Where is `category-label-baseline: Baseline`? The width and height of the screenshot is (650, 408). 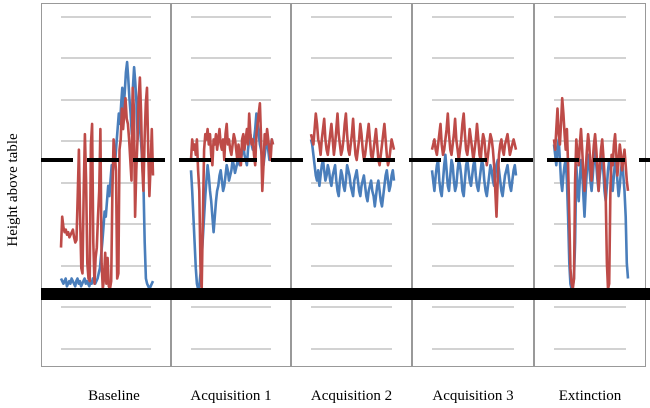 category-label-baseline: Baseline is located at coordinates (114, 396).